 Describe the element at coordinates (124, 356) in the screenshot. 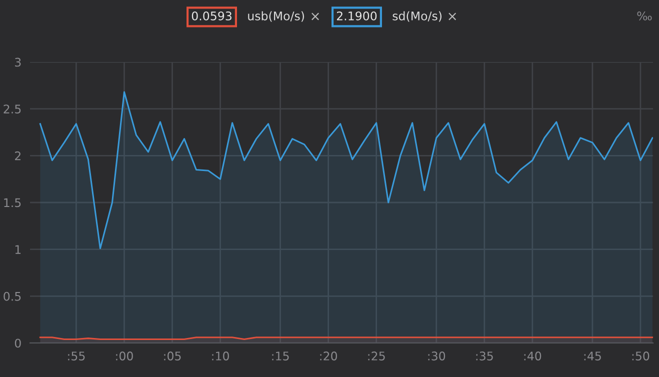

I see `x-tick-label: :00` at that location.